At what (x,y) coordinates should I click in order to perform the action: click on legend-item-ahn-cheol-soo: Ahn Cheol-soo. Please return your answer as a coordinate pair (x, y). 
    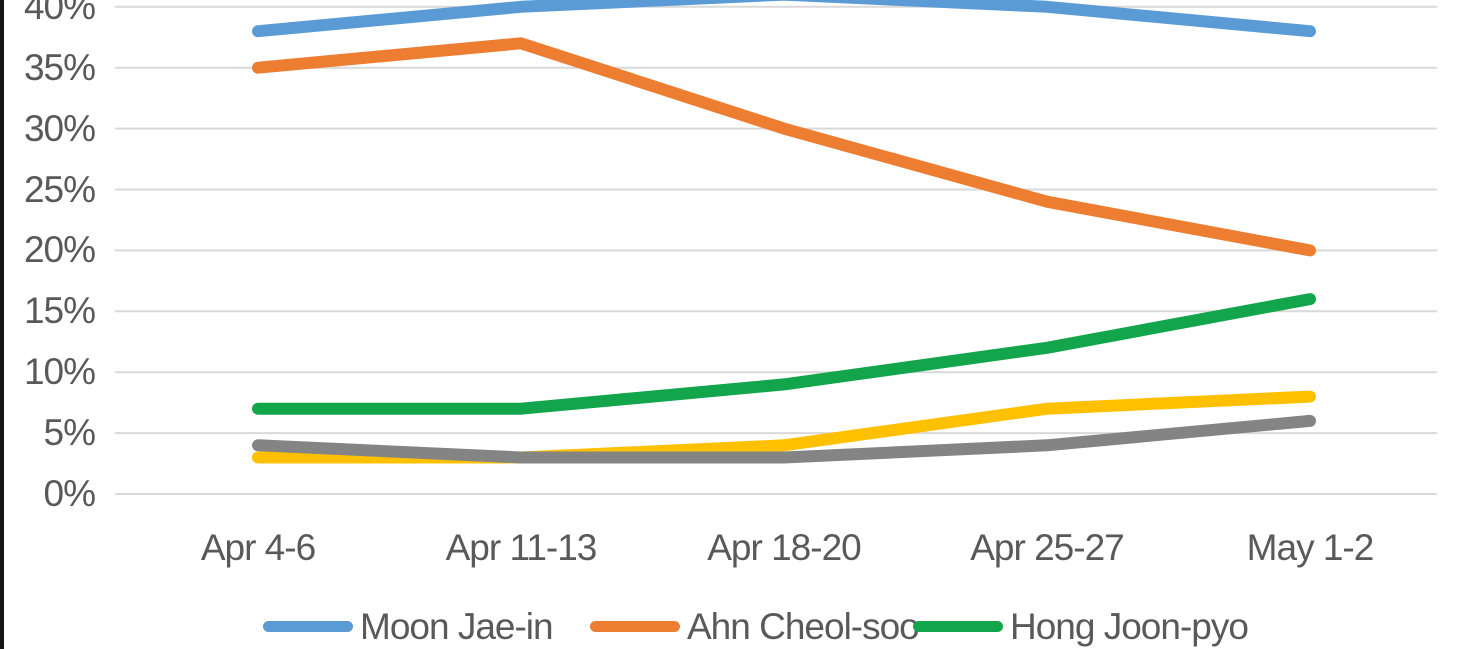
    Looking at the image, I should click on (755, 626).